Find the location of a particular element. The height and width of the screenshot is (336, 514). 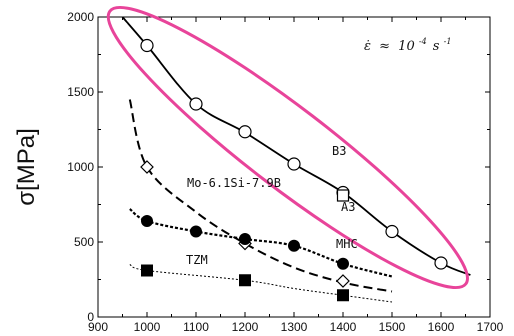

x-tick-label-1400: 1400 is located at coordinates (343, 327).